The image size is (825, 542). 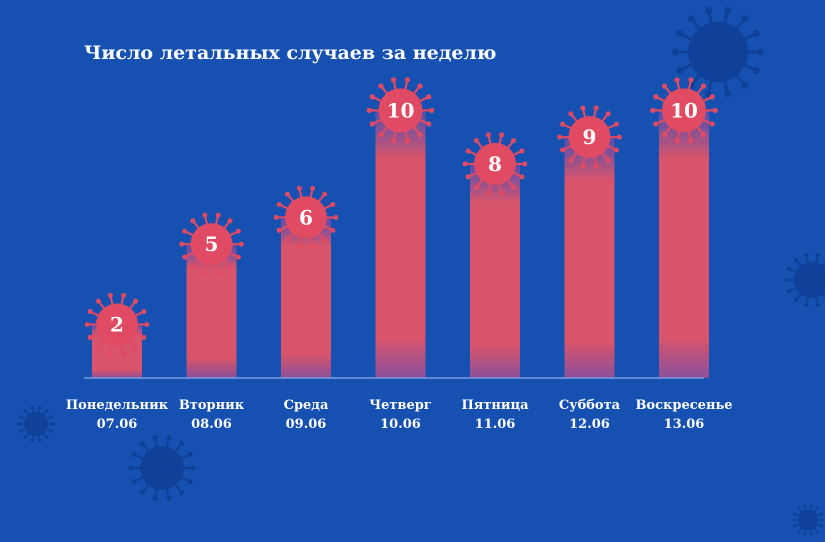 What do you see at coordinates (117, 405) in the screenshot?
I see `category-day: Понедельник` at bounding box center [117, 405].